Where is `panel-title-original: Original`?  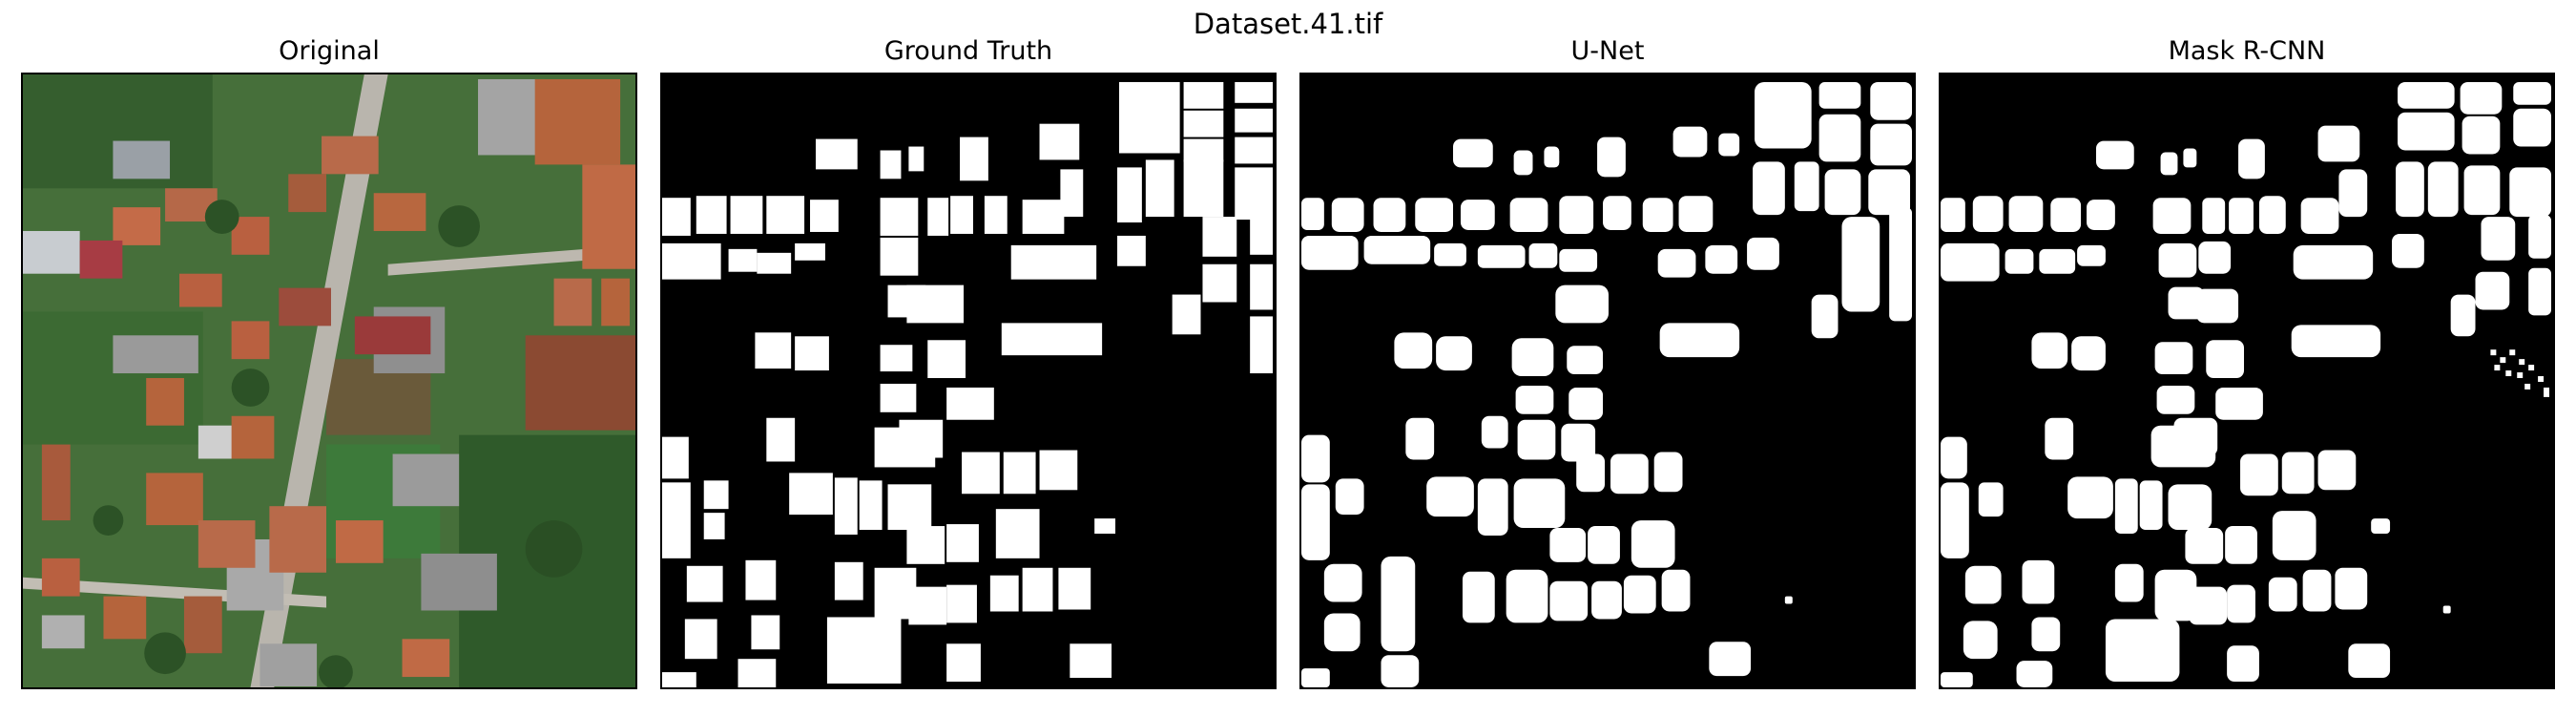
panel-title-original: Original is located at coordinates (329, 51).